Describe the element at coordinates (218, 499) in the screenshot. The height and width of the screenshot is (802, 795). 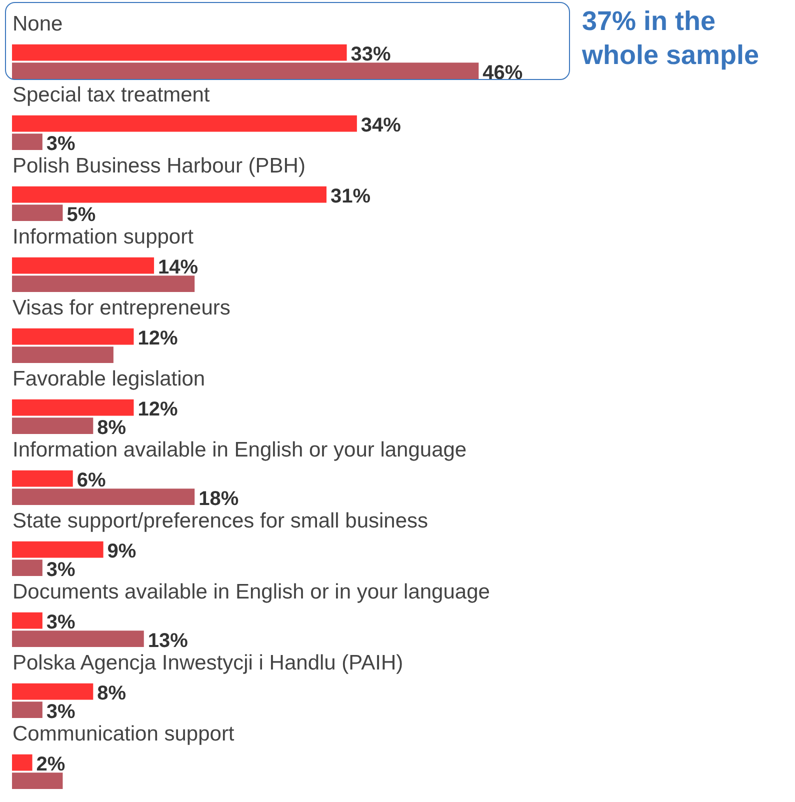
I see `data-label: 18%` at that location.